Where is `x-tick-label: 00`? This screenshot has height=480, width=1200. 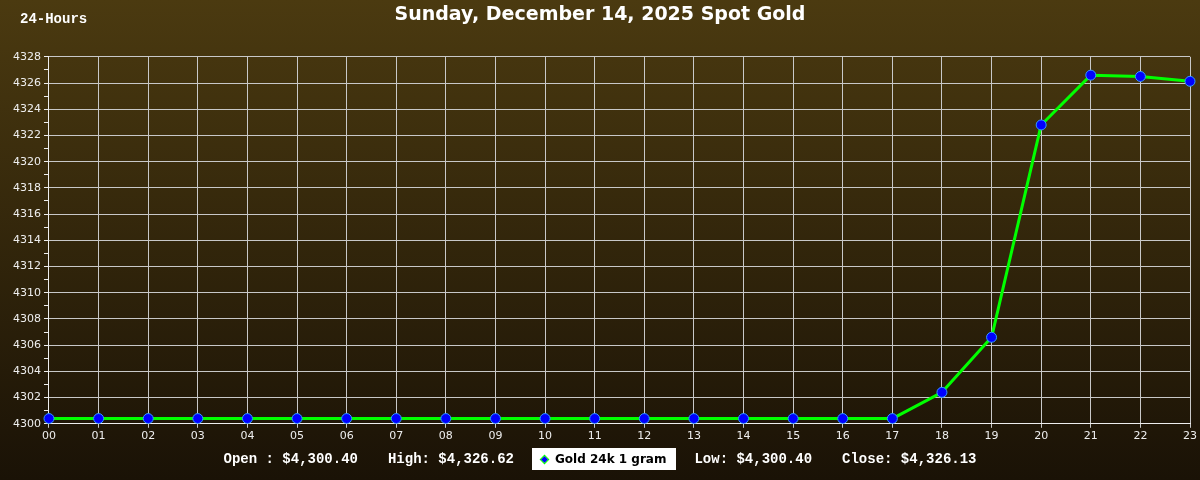 x-tick-label: 00 is located at coordinates (48, 436).